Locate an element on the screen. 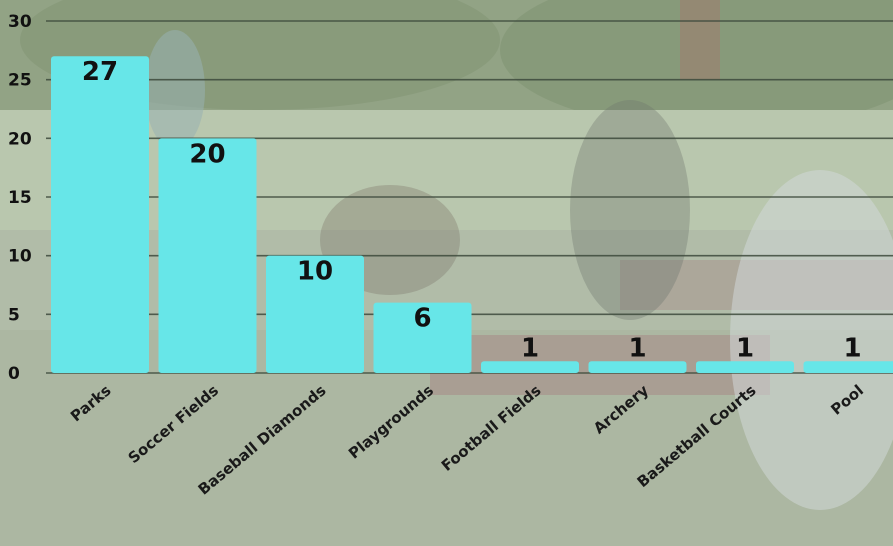 Image resolution: width=893 pixels, height=546 pixels. x-tick-label: Playgrounds is located at coordinates (391, 421).